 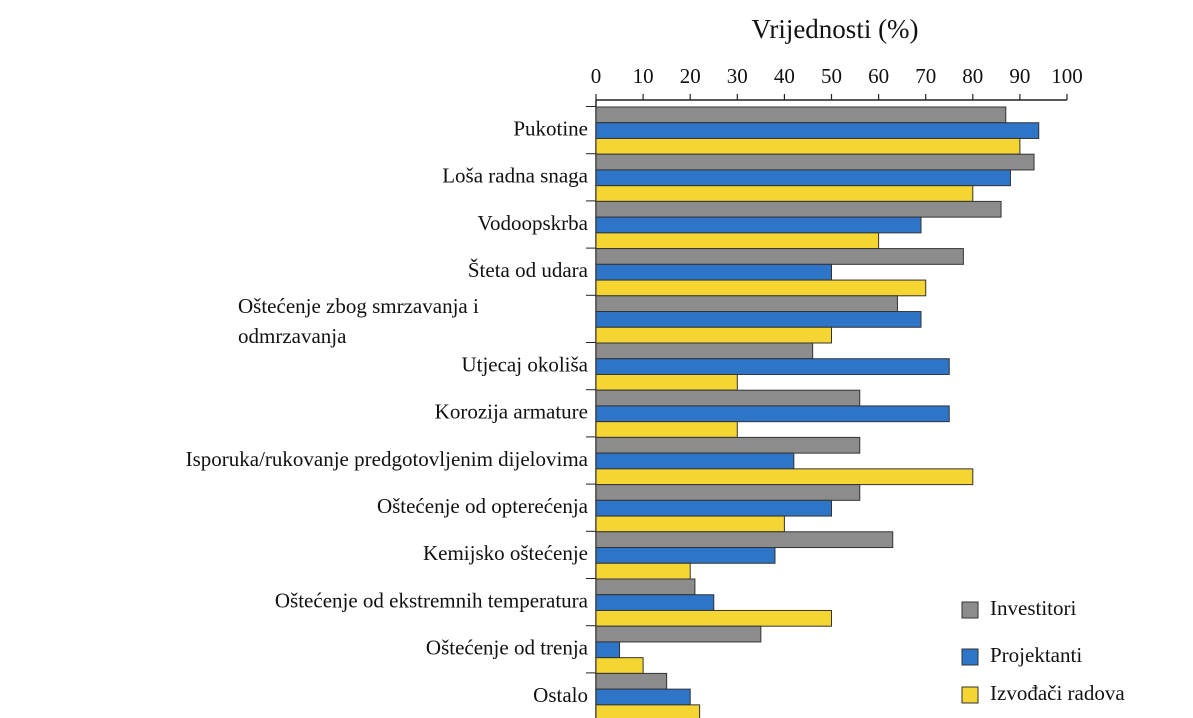 I want to click on y-tick-label: Oštećenje od ekstremnih temperatura, so click(x=432, y=600).